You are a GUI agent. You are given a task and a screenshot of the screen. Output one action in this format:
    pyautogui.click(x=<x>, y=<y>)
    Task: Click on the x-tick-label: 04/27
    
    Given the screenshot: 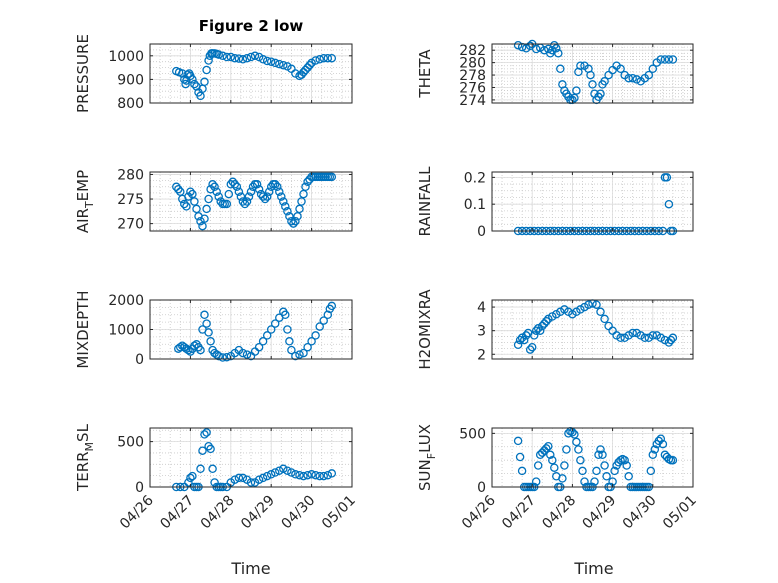 What is the action you would take?
    pyautogui.click(x=177, y=513)
    